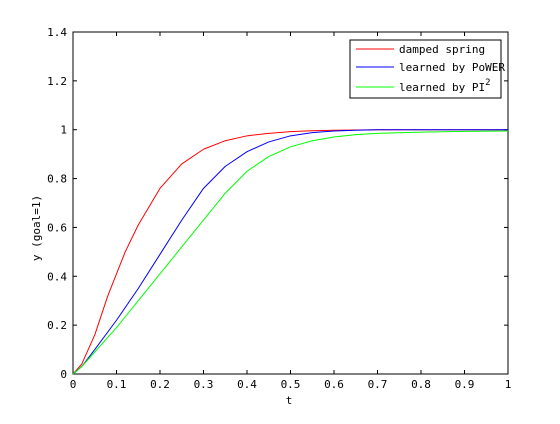  Describe the element at coordinates (204, 384) in the screenshot. I see `x-tick-label: 0.3` at that location.